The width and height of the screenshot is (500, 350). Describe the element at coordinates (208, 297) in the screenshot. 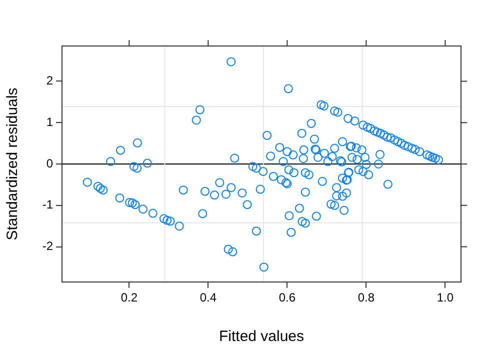

I see `x-tick-label: 0.4` at that location.